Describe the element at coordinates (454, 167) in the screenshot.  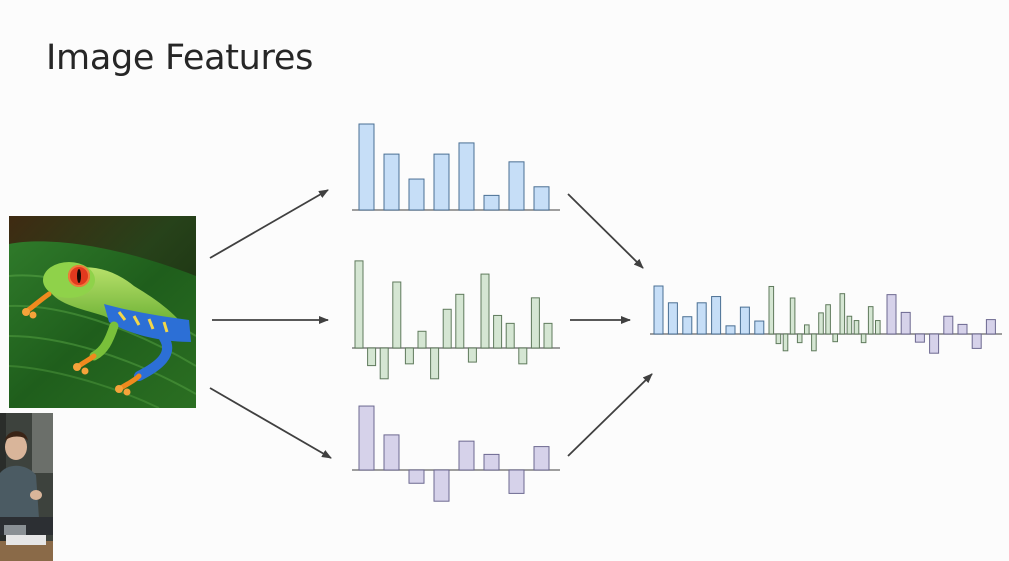
I see `feature-1-bars` at that location.